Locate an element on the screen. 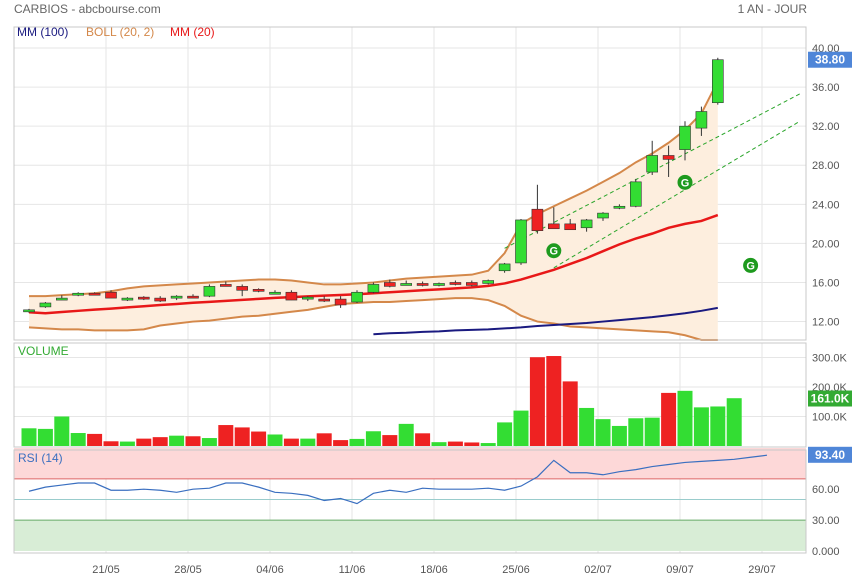 This screenshot has height=580, width=855. bollinger-lower-line is located at coordinates (373, 319).